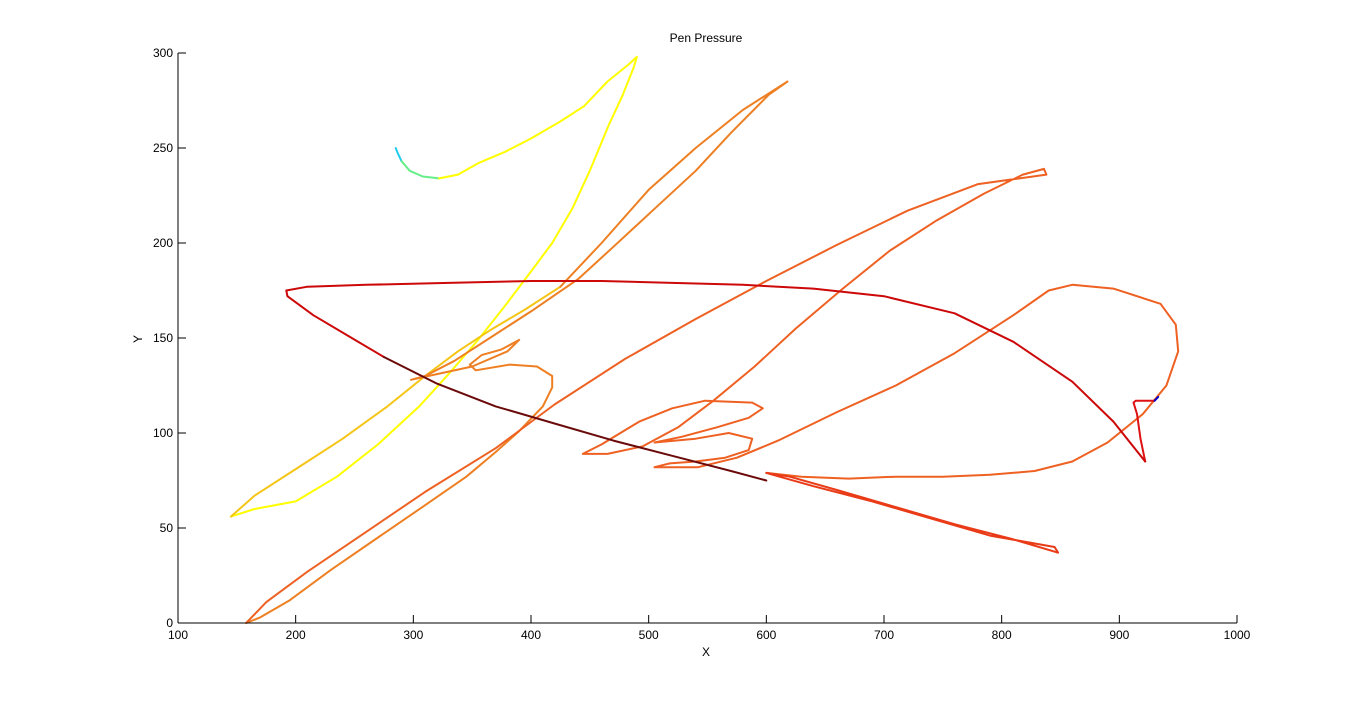 The image size is (1366, 701). I want to click on x-axis-ticks: 100 200 300 400 500 600 700 800 900 1000, so click(709, 628).